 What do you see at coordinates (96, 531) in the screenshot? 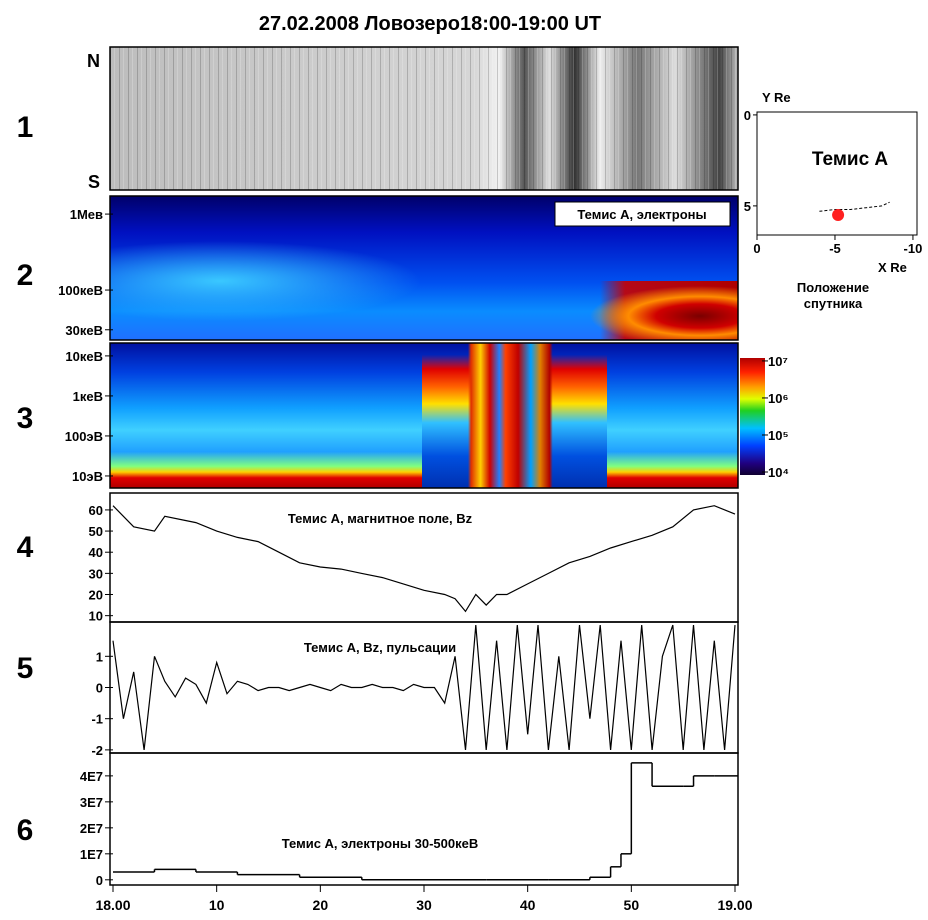
I see `y-tick-label: 50` at bounding box center [96, 531].